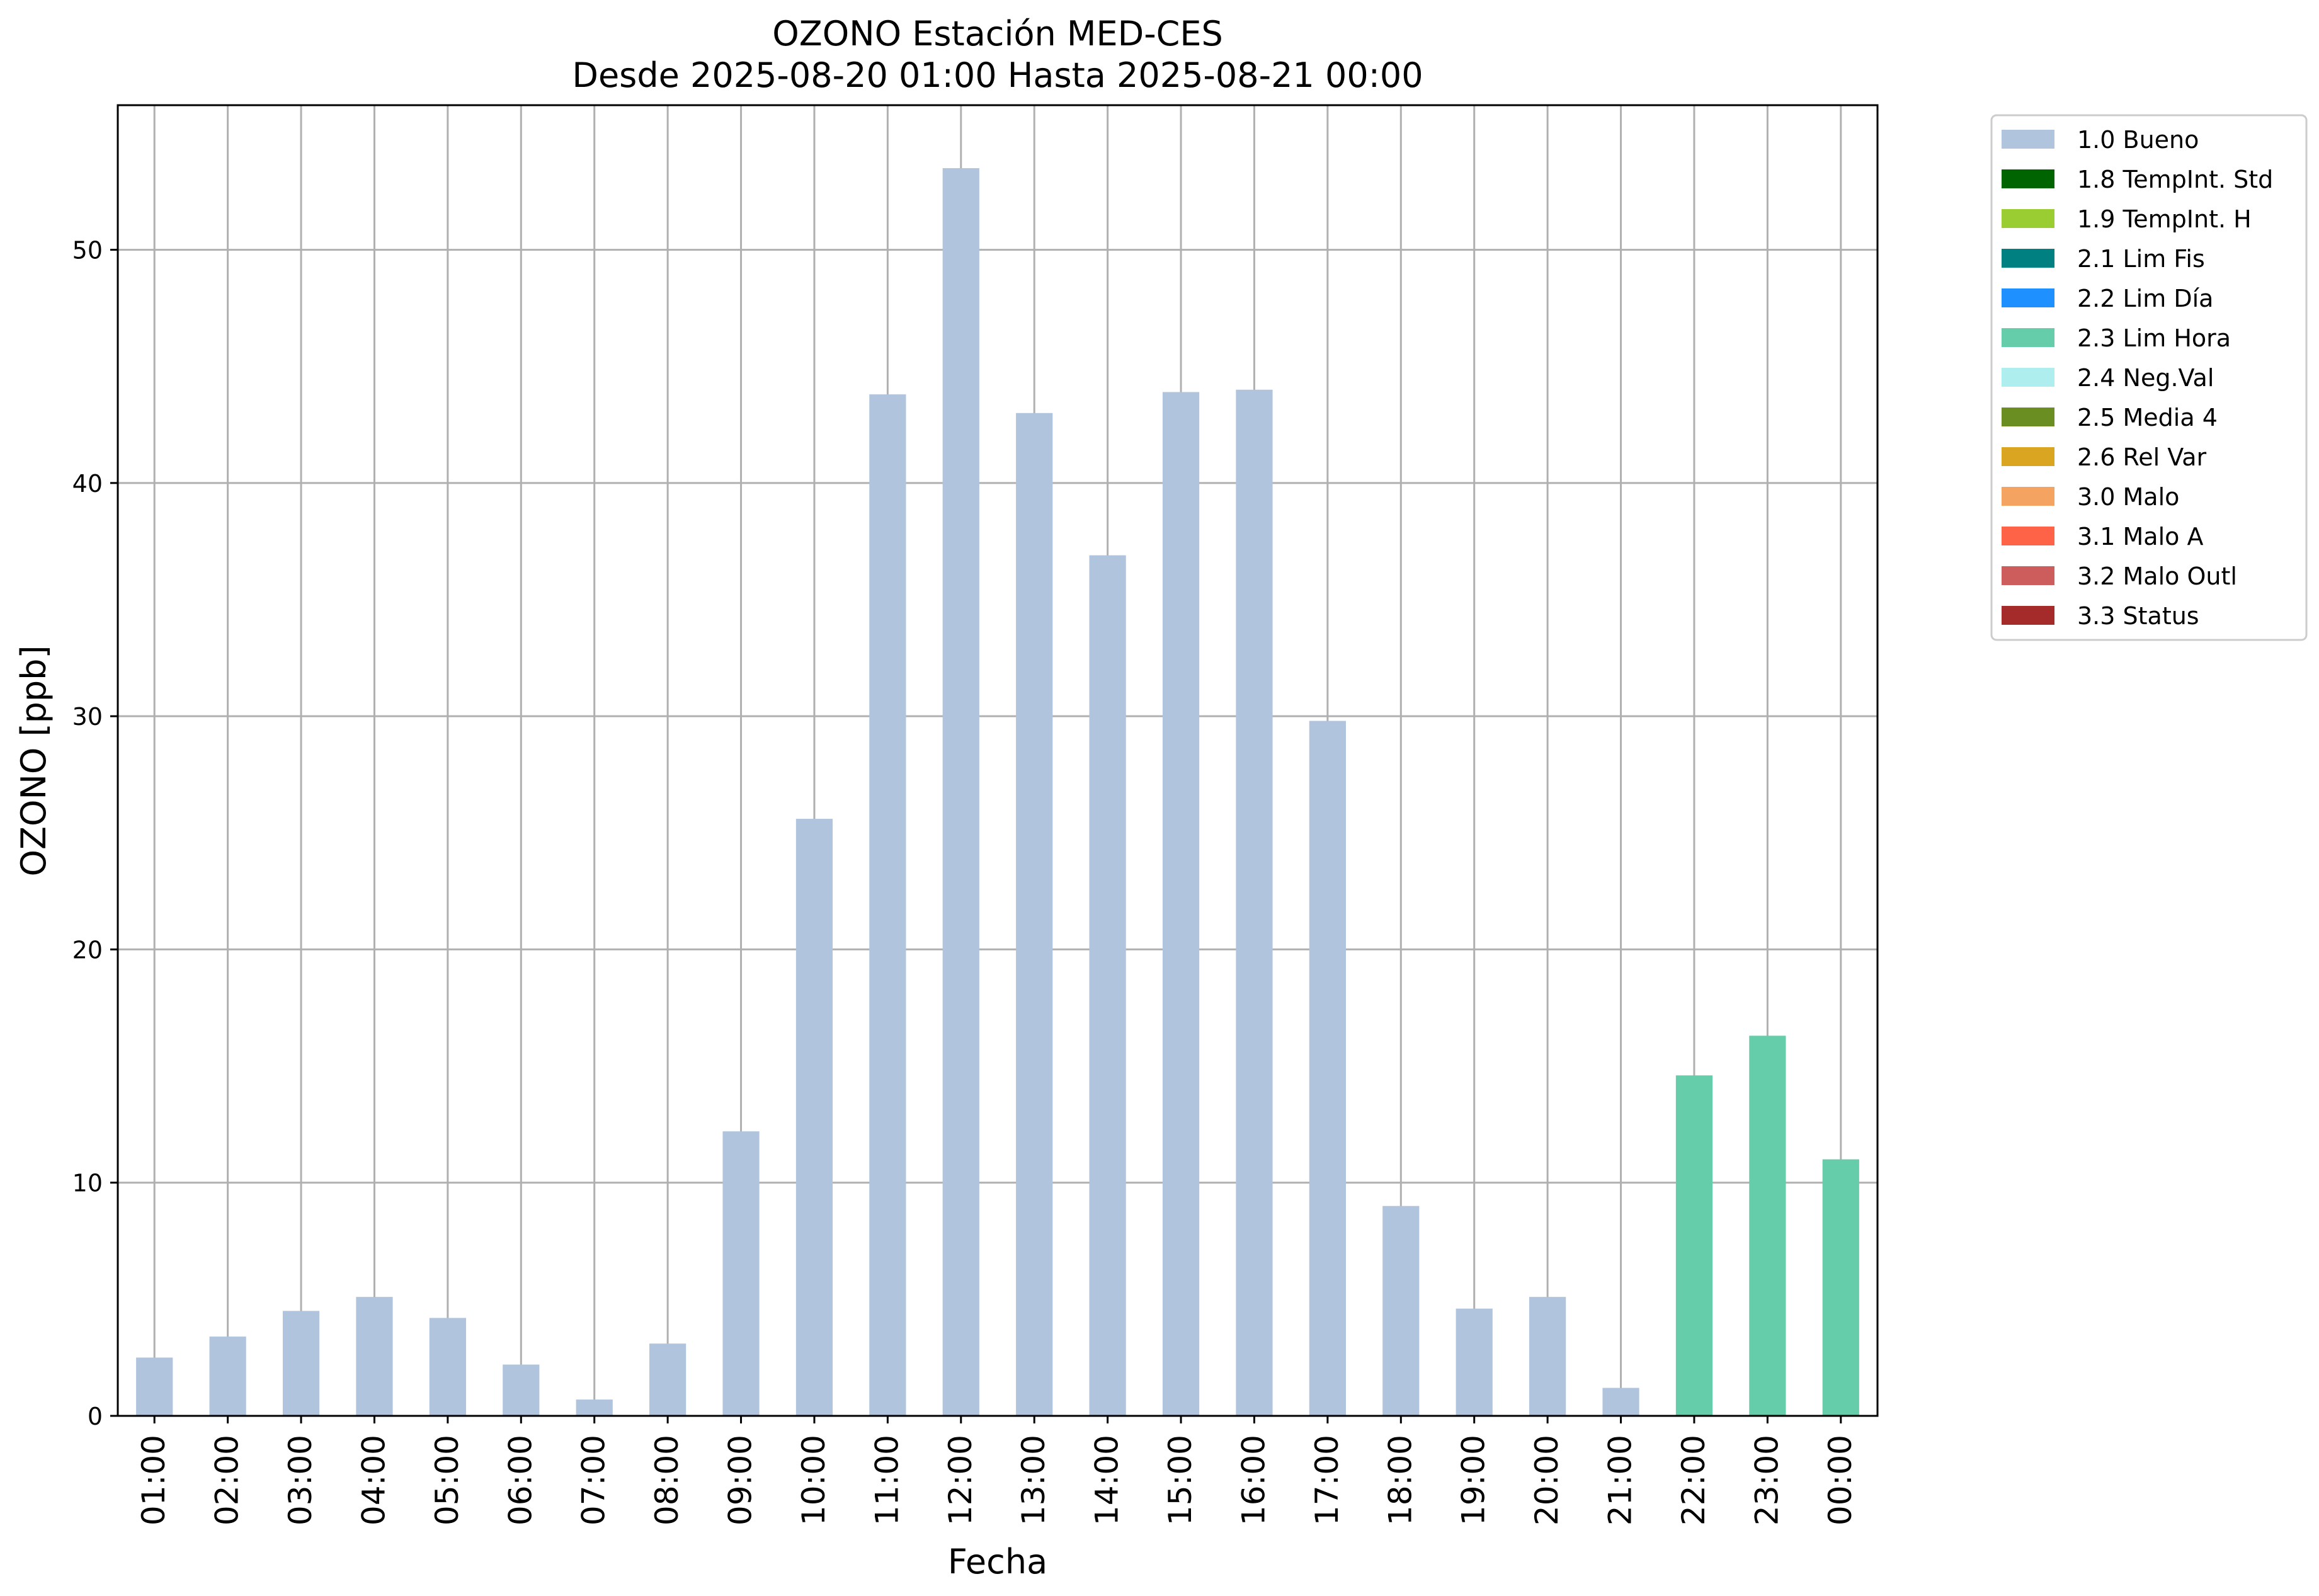 This screenshot has width=2319, height=1596. I want to click on legend-label: 1.8 TempInt. Std, so click(2175, 179).